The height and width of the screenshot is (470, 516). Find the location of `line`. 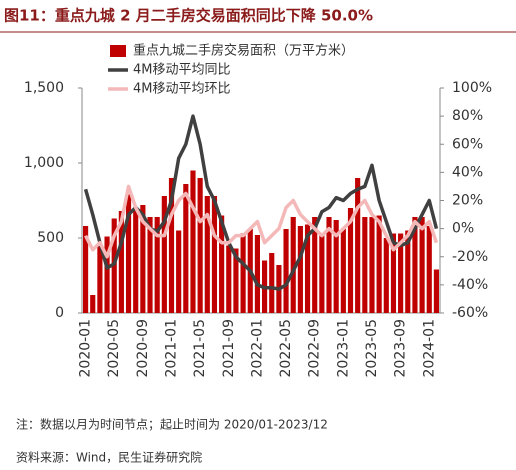

line is located at coordinates (261, 221).